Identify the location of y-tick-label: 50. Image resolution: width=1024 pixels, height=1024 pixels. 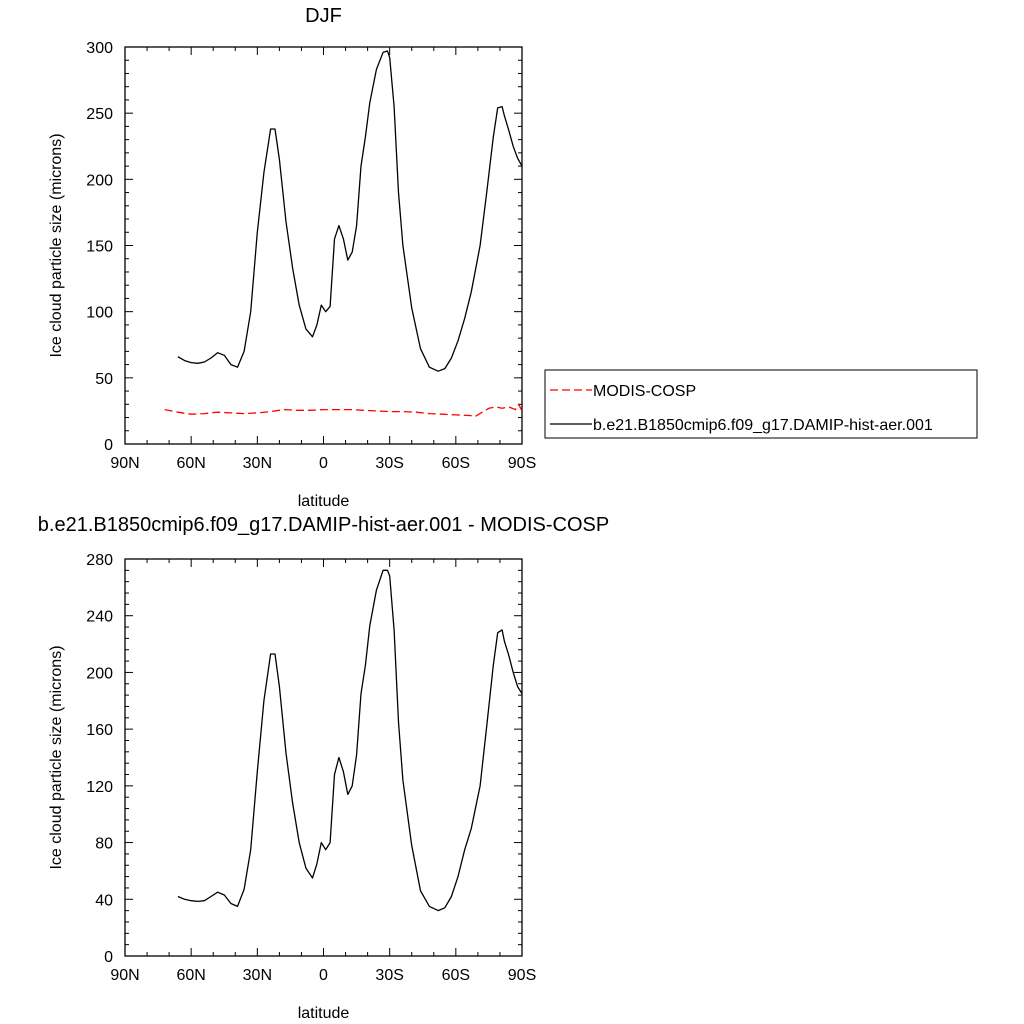
(104, 379).